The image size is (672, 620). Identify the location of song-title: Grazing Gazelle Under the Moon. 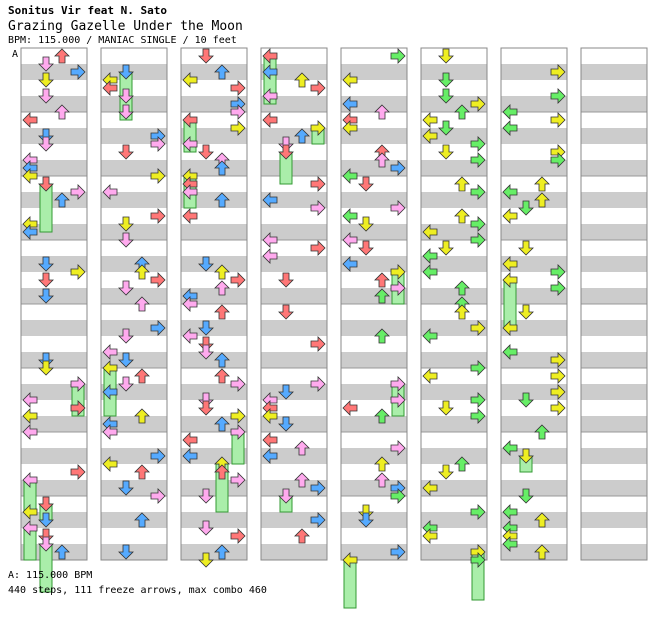
(125, 26).